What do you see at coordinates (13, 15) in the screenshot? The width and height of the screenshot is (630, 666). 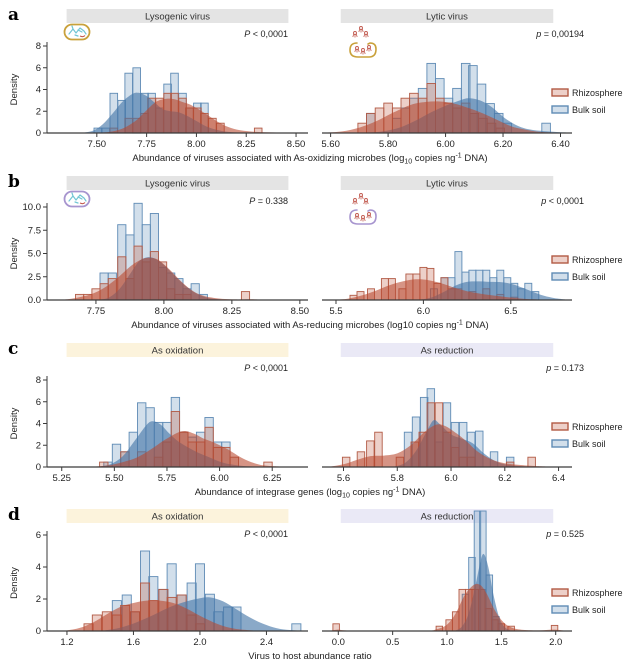 I see `row-letter: a` at bounding box center [13, 15].